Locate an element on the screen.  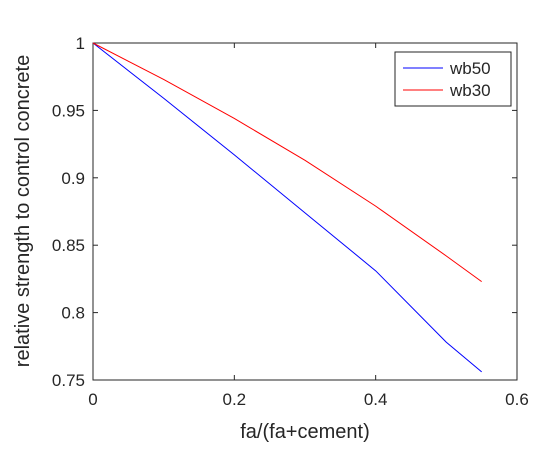
legend-label-wb30: wb30 is located at coordinates (470, 90).